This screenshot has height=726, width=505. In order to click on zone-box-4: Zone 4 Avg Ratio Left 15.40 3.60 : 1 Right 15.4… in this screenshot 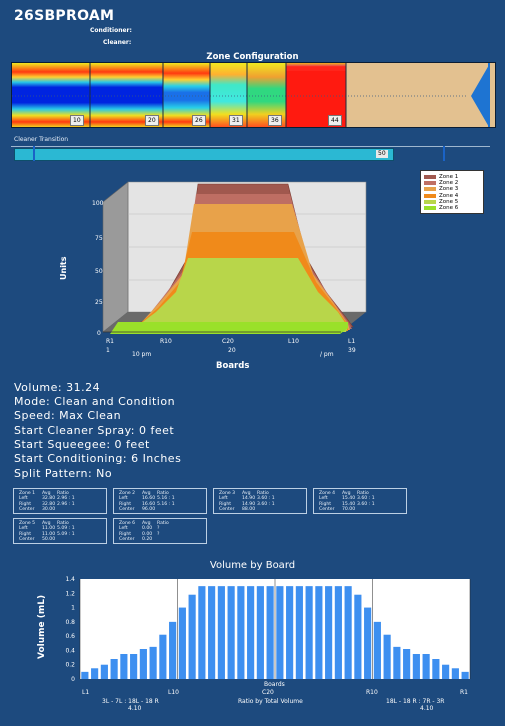, I will do `click(360, 501)`.